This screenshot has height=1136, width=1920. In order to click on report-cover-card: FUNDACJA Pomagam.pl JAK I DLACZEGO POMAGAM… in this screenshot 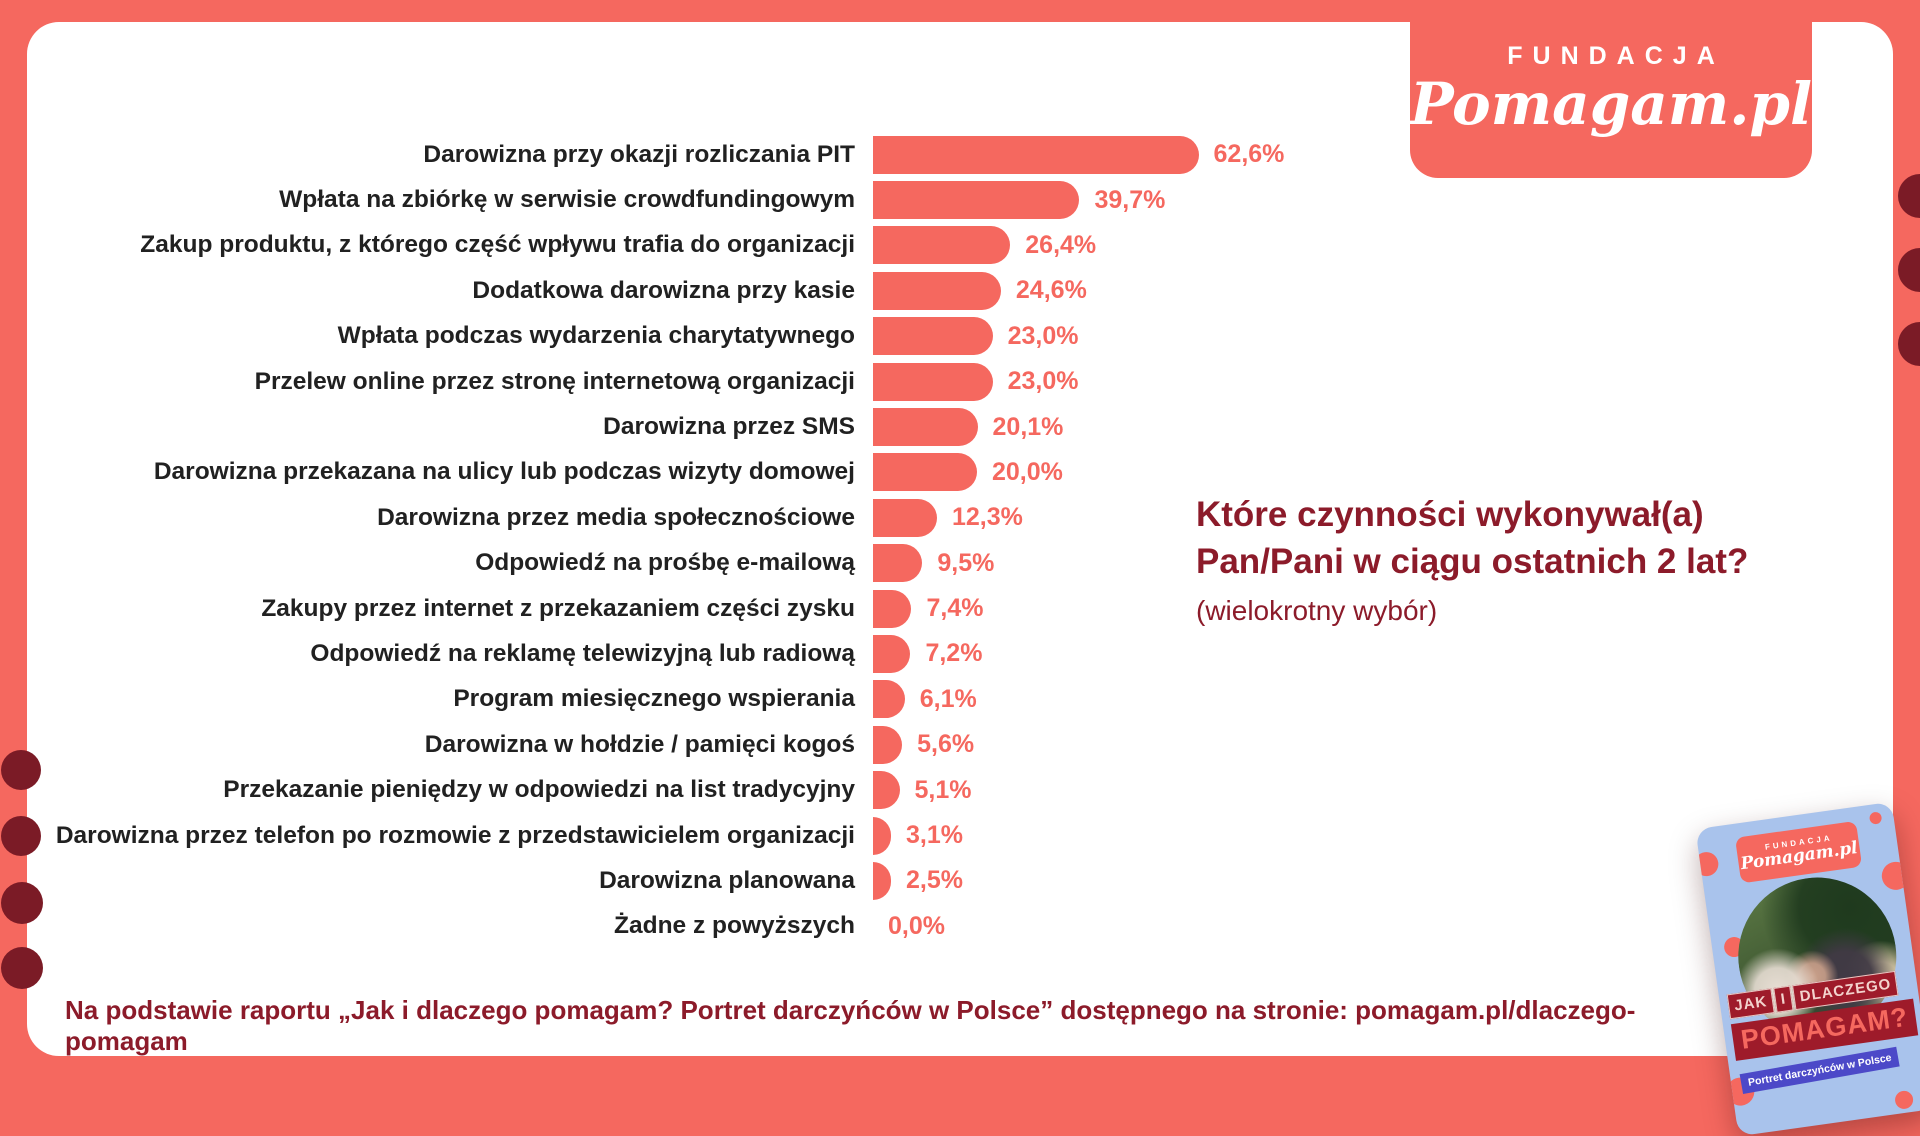, I will do `click(1807, 968)`.